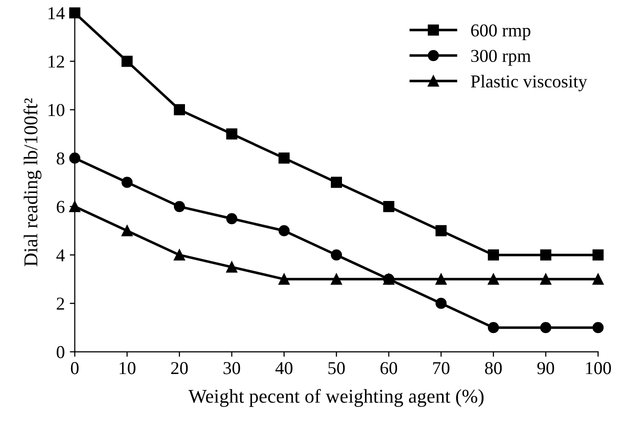  What do you see at coordinates (56, 110) in the screenshot?
I see `y-tick-label: 10` at bounding box center [56, 110].